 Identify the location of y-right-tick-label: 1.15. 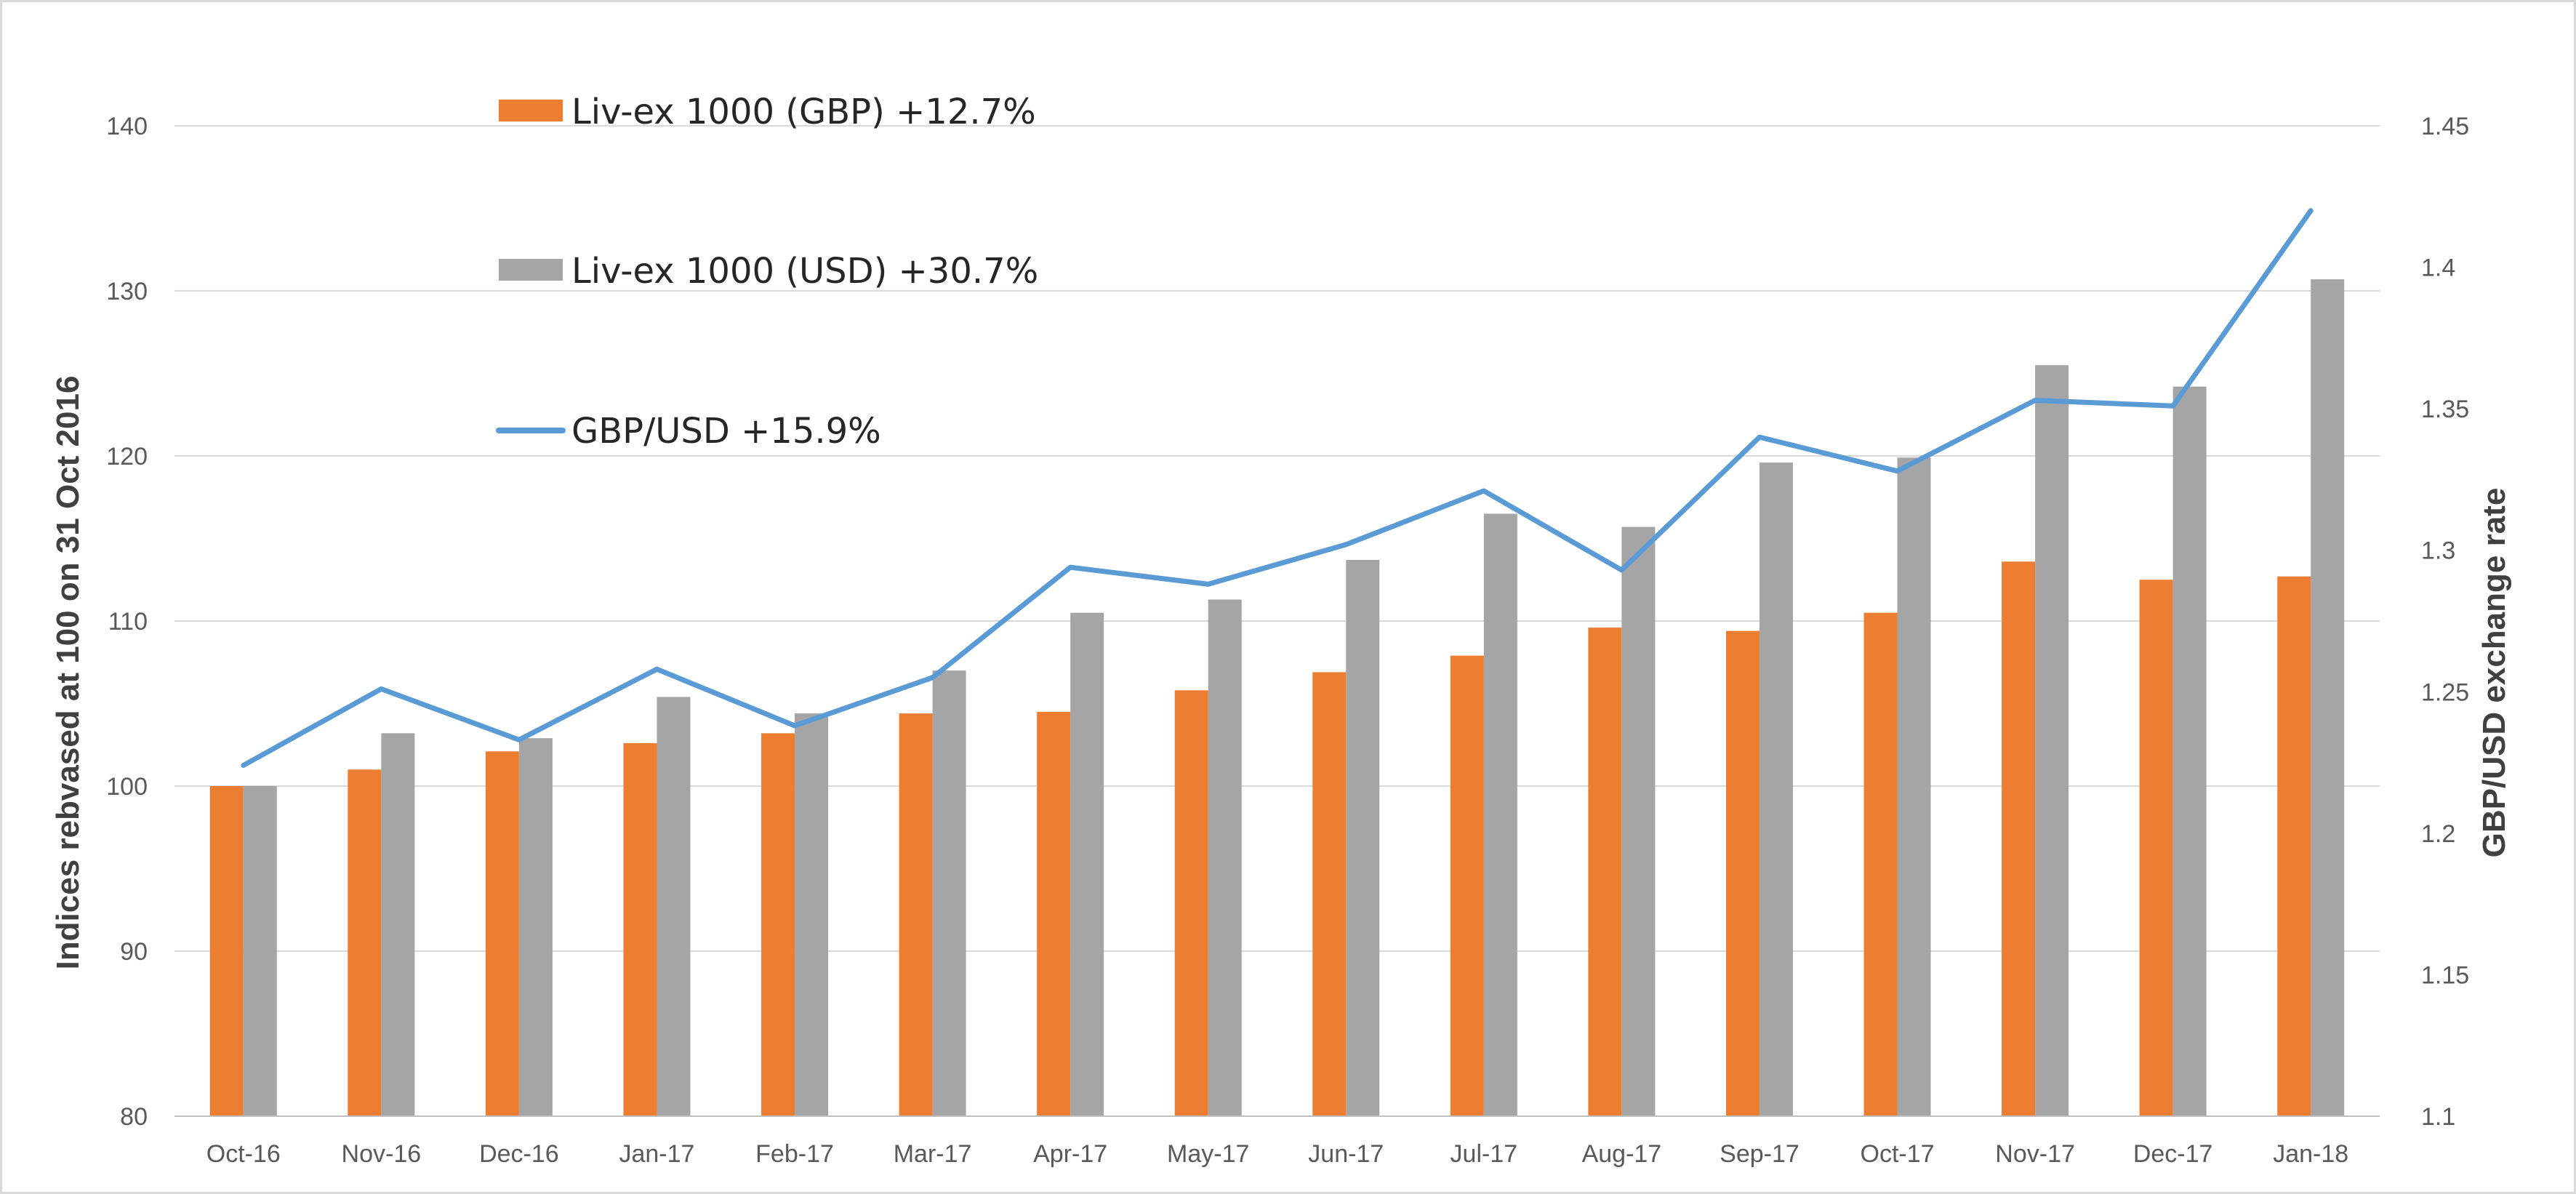
(2445, 975).